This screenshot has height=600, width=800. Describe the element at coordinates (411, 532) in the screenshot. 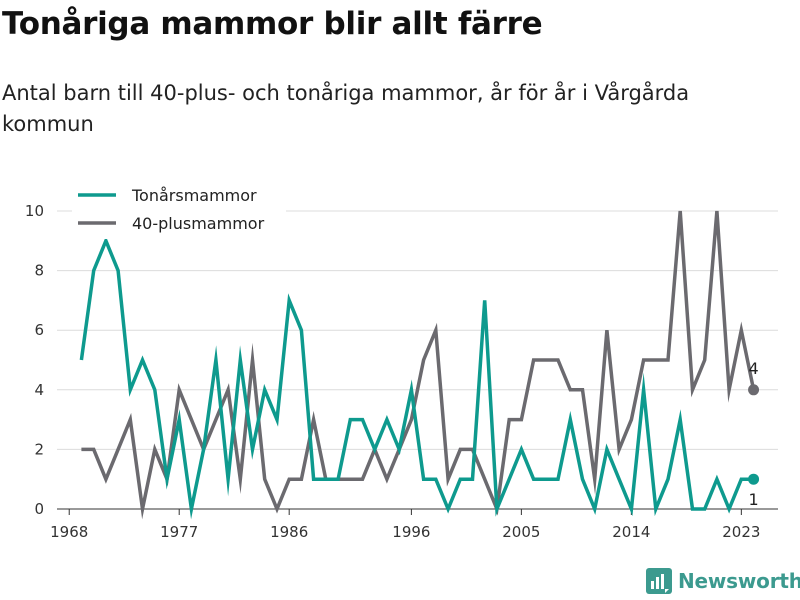

I see `x-tick-label: 1996` at that location.